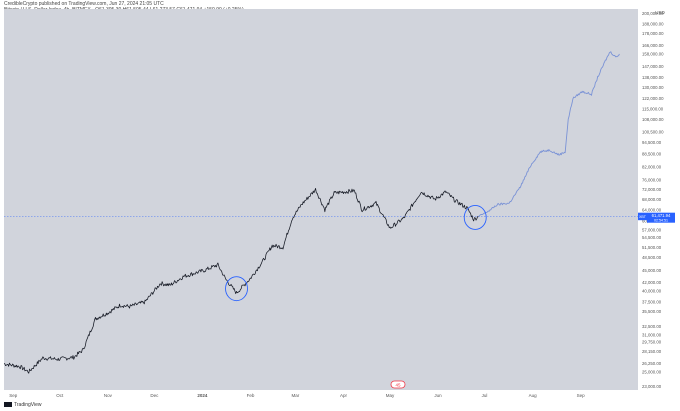 The width and height of the screenshot is (680, 411). What do you see at coordinates (653, 108) in the screenshot?
I see `y-tick-label: 115,000.00` at bounding box center [653, 108].